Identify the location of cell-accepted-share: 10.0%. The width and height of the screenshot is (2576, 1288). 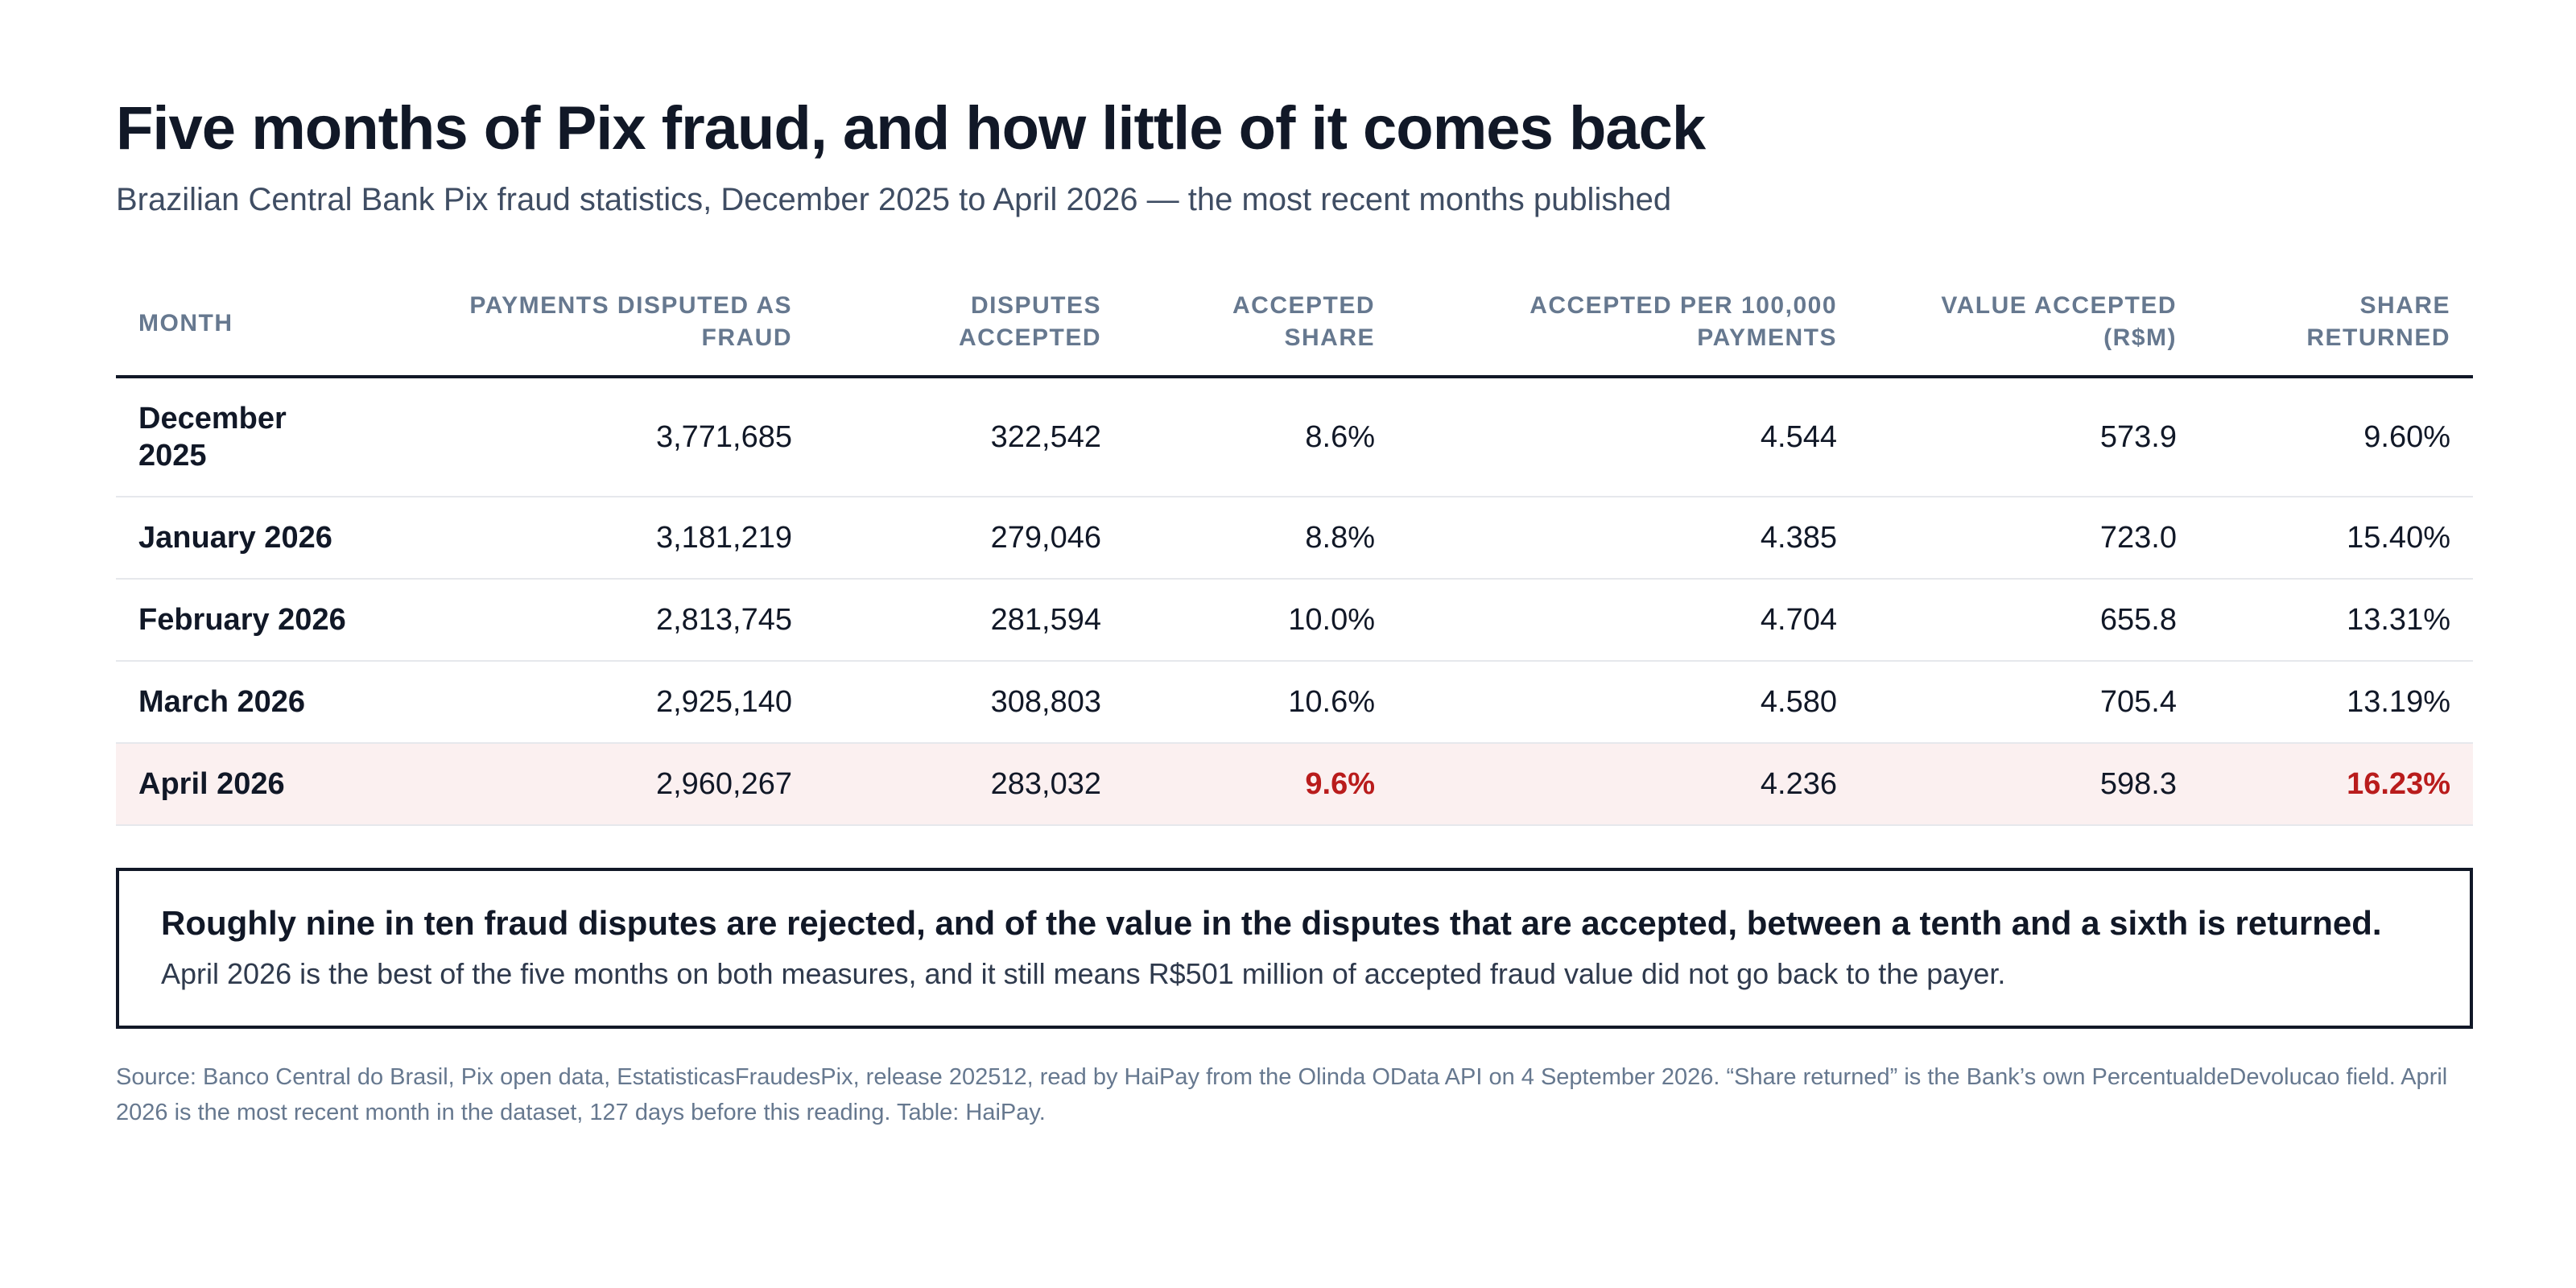
(1260, 620).